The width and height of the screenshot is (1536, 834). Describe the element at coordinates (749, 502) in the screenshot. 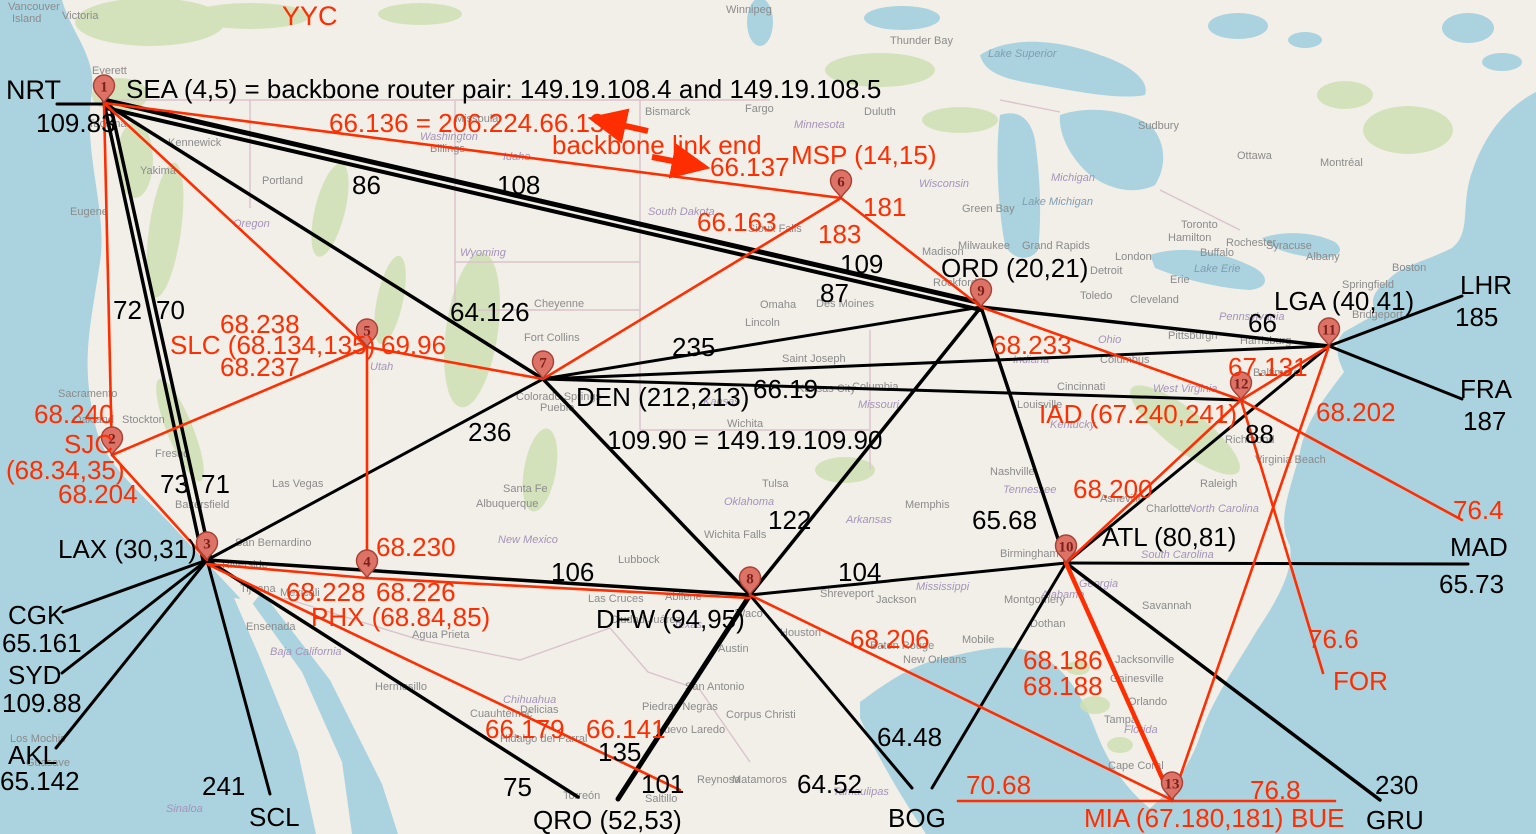

I see `map-label: Oklahoma` at that location.